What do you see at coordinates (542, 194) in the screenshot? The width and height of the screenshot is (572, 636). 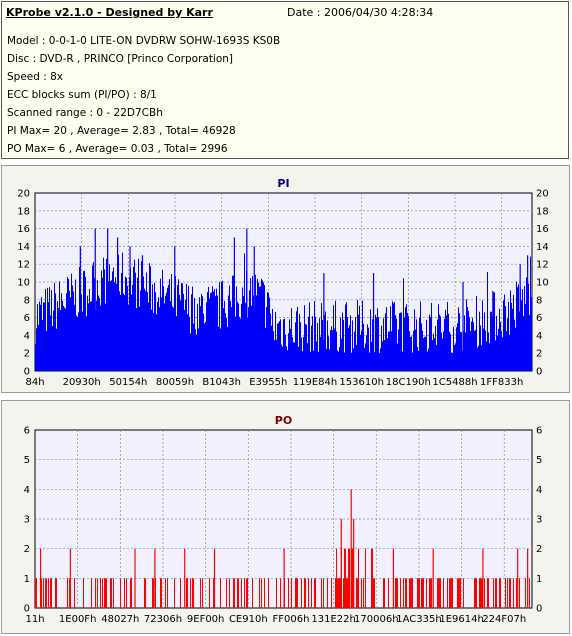 I see `y-tick-label-right: 20` at bounding box center [542, 194].